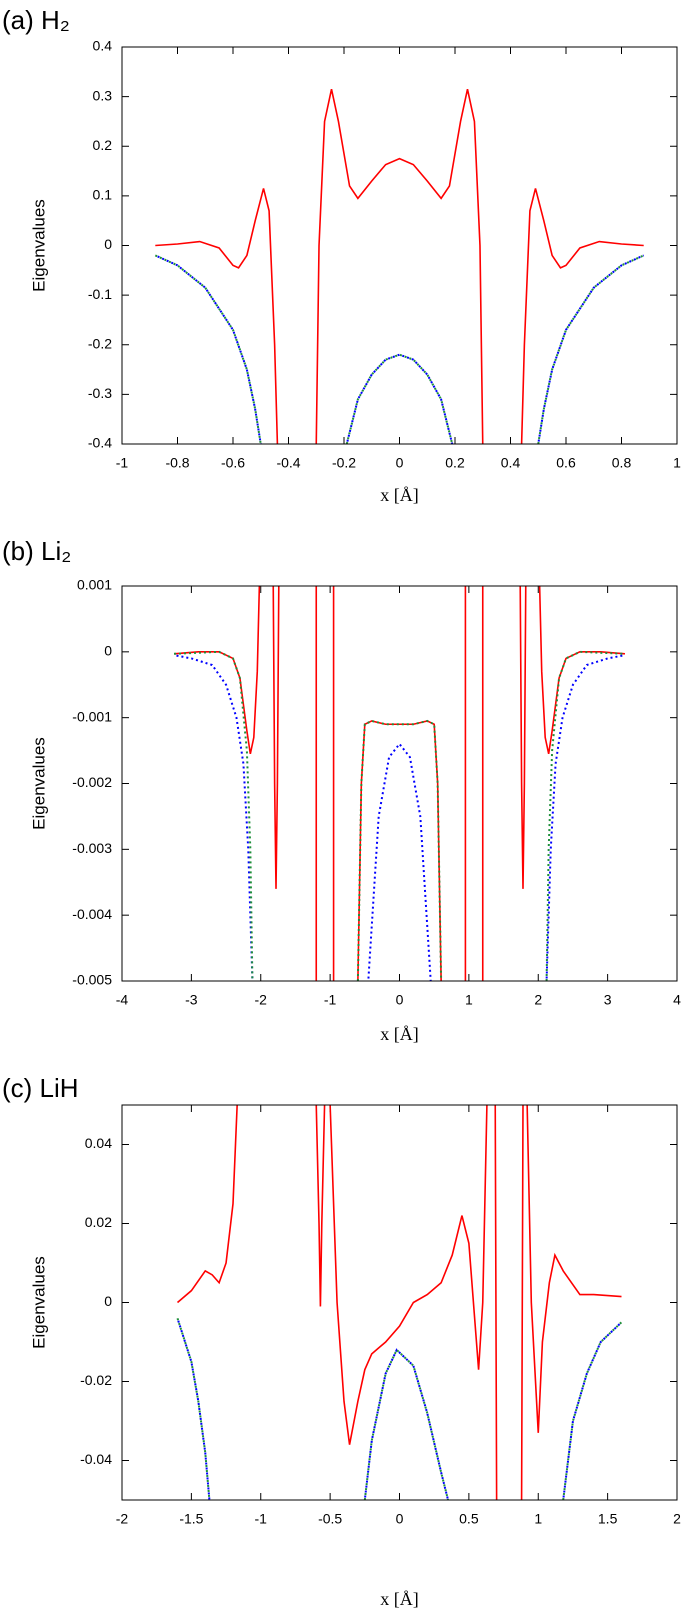 The width and height of the screenshot is (700, 1616). What do you see at coordinates (40, 1088) in the screenshot?
I see `chart-title: (c) LiH` at bounding box center [40, 1088].